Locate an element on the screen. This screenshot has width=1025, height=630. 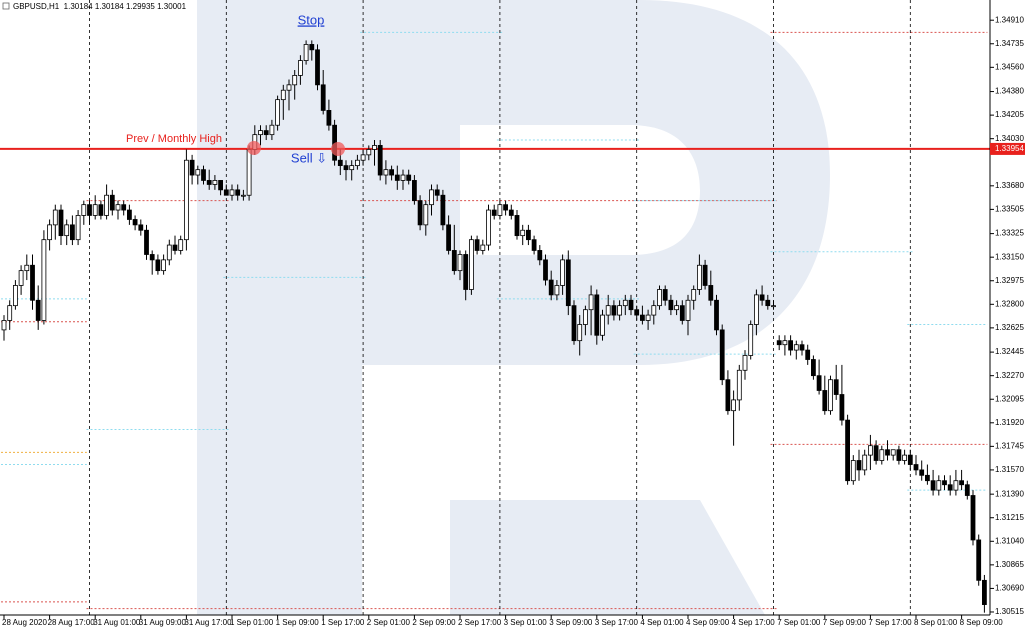
y-tick-label: 1.31040 is located at coordinates (1009, 540).